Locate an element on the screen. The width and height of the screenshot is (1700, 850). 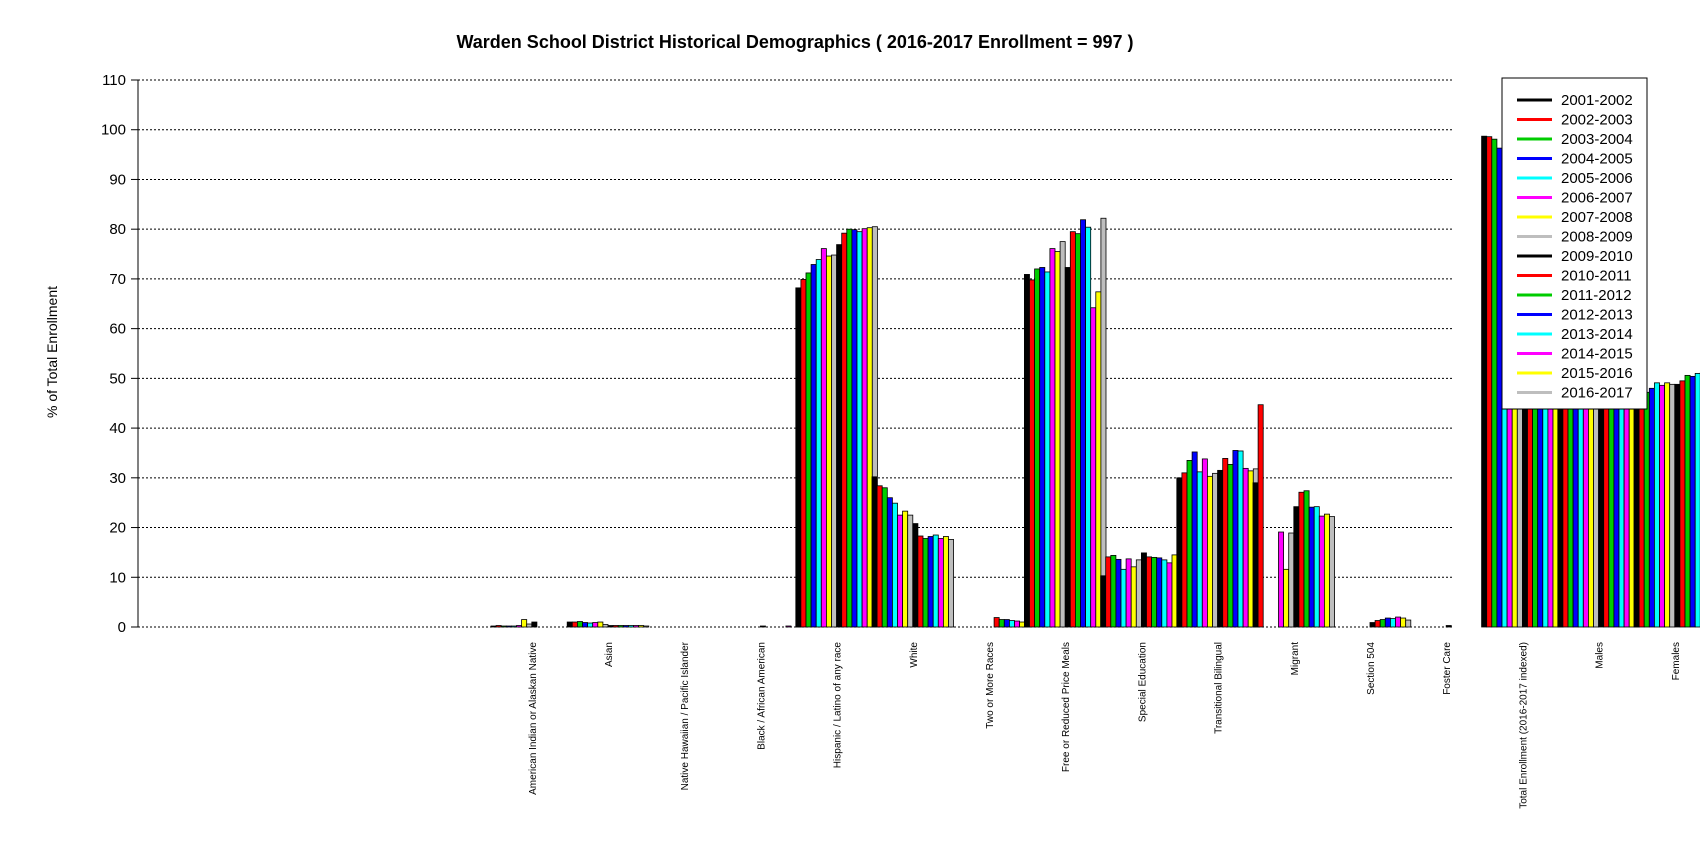
y-tick-label: 0 is located at coordinates (122, 627).